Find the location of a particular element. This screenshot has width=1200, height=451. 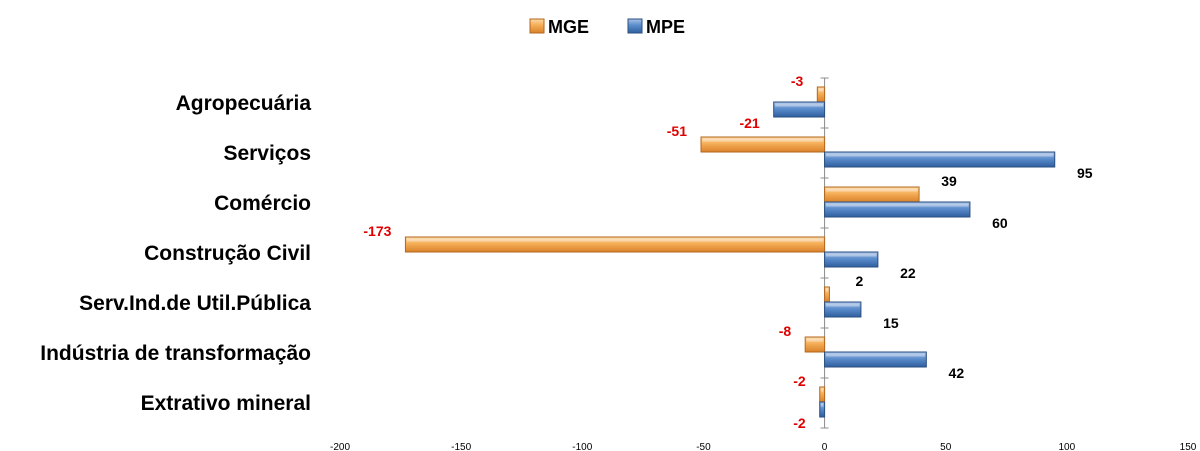

category-label: Serviços is located at coordinates (267, 153).